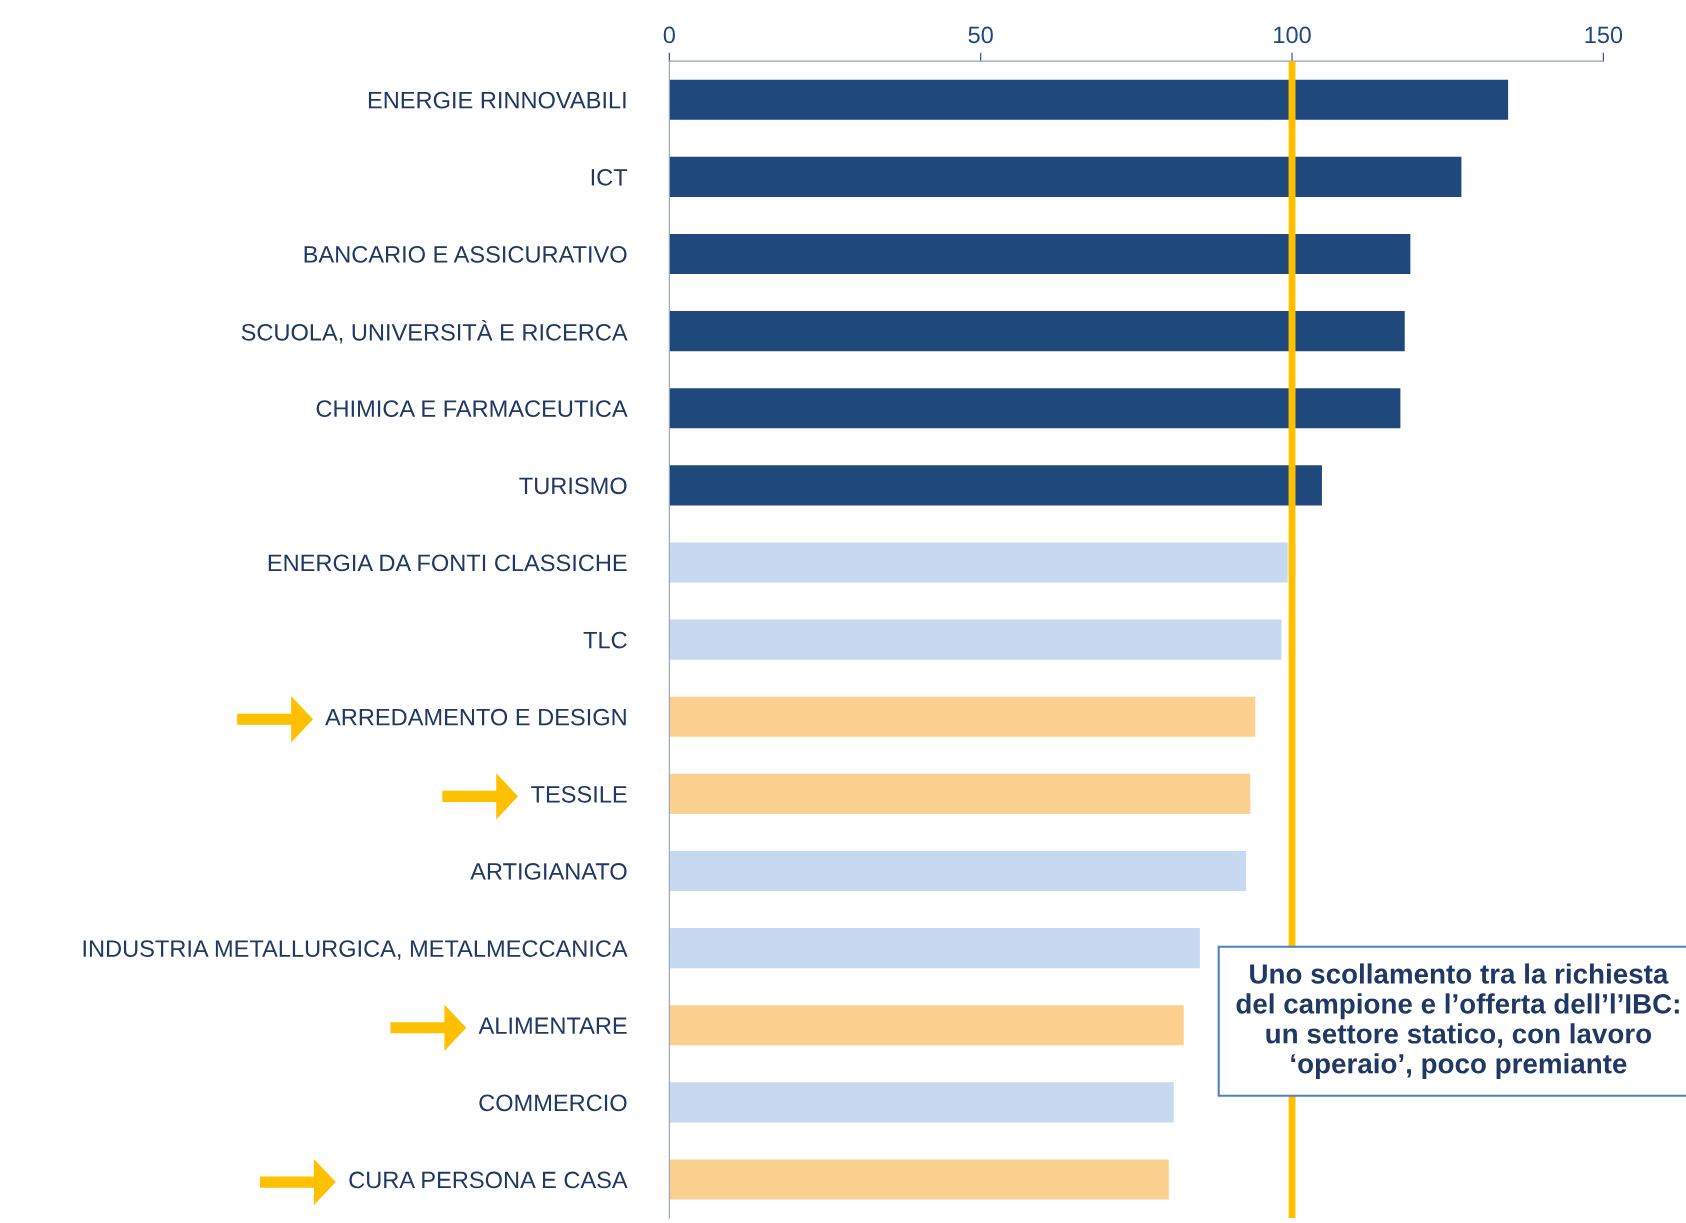 This screenshot has width=1686, height=1223. I want to click on y-tick-label: ARTIGIANATO, so click(548, 871).